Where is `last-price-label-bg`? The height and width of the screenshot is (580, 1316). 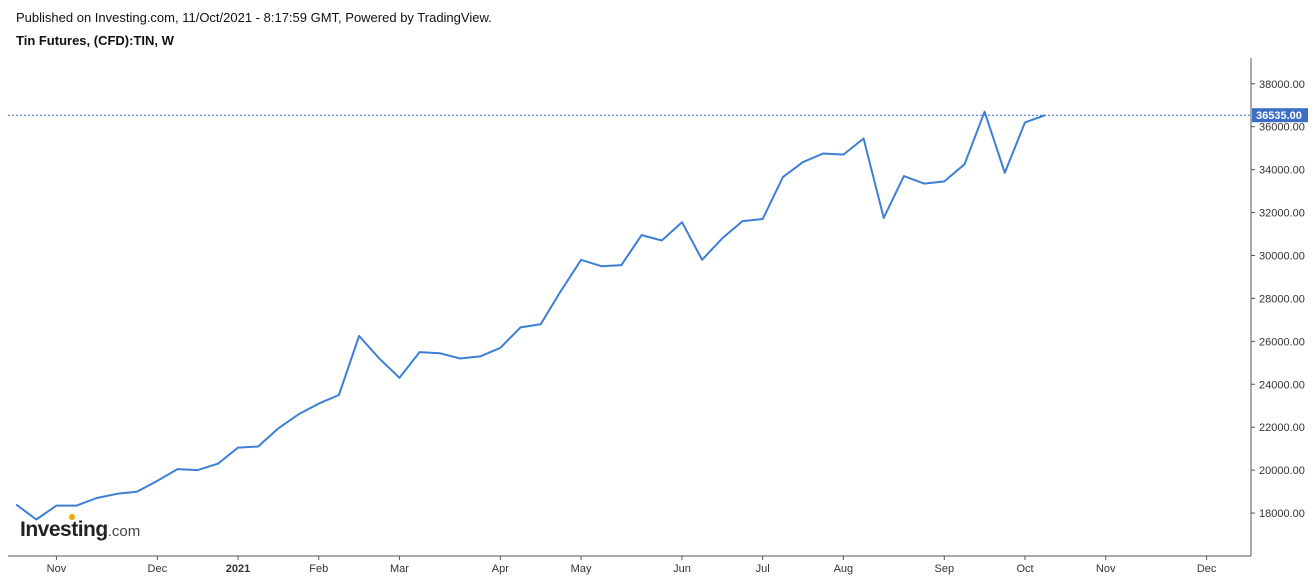
last-price-label-bg is located at coordinates (1280, 115).